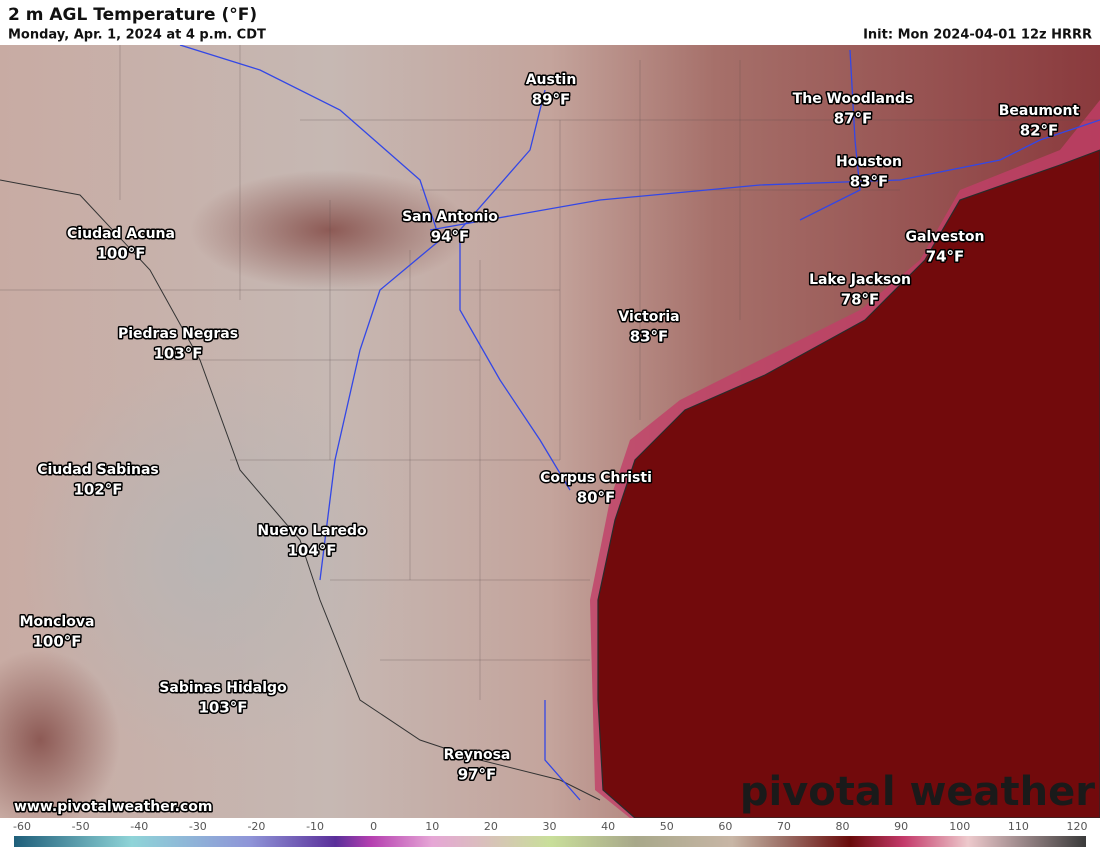 The height and width of the screenshot is (850, 1100). Describe the element at coordinates (113, 807) in the screenshot. I see `website: www.pivotalweather.com` at that location.